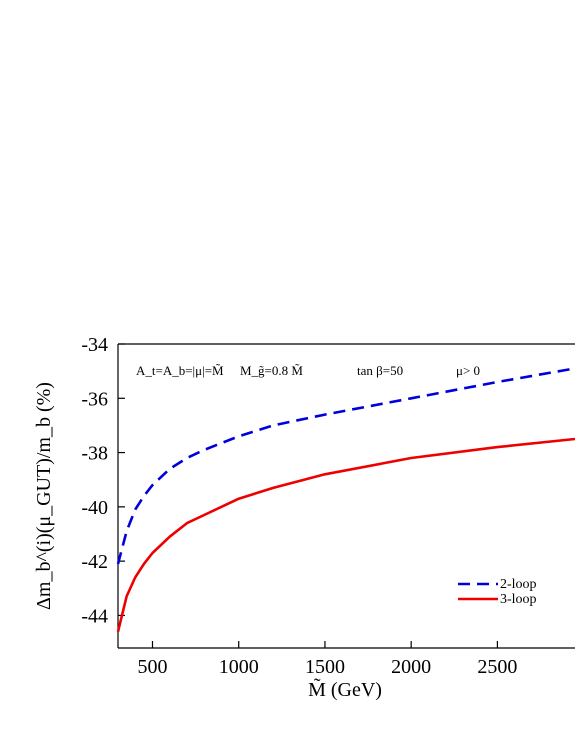 This screenshot has height=744, width=575. Describe the element at coordinates (239, 667) in the screenshot. I see `x-tick-label: 1000` at that location.